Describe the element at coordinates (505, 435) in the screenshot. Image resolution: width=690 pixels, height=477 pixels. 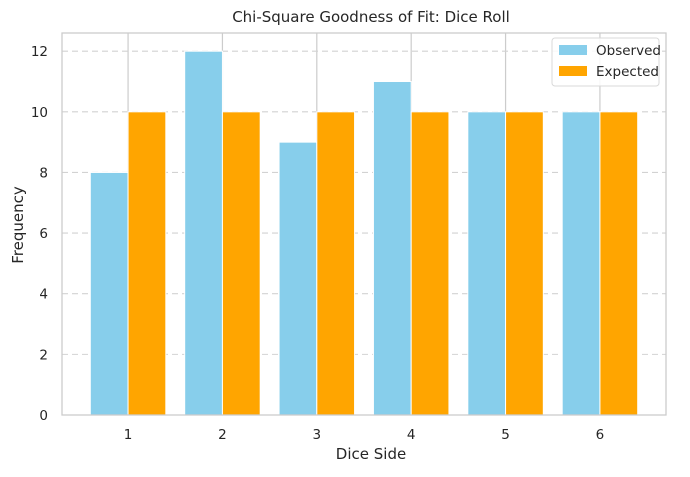
I see `x-tick-label: 5` at that location.